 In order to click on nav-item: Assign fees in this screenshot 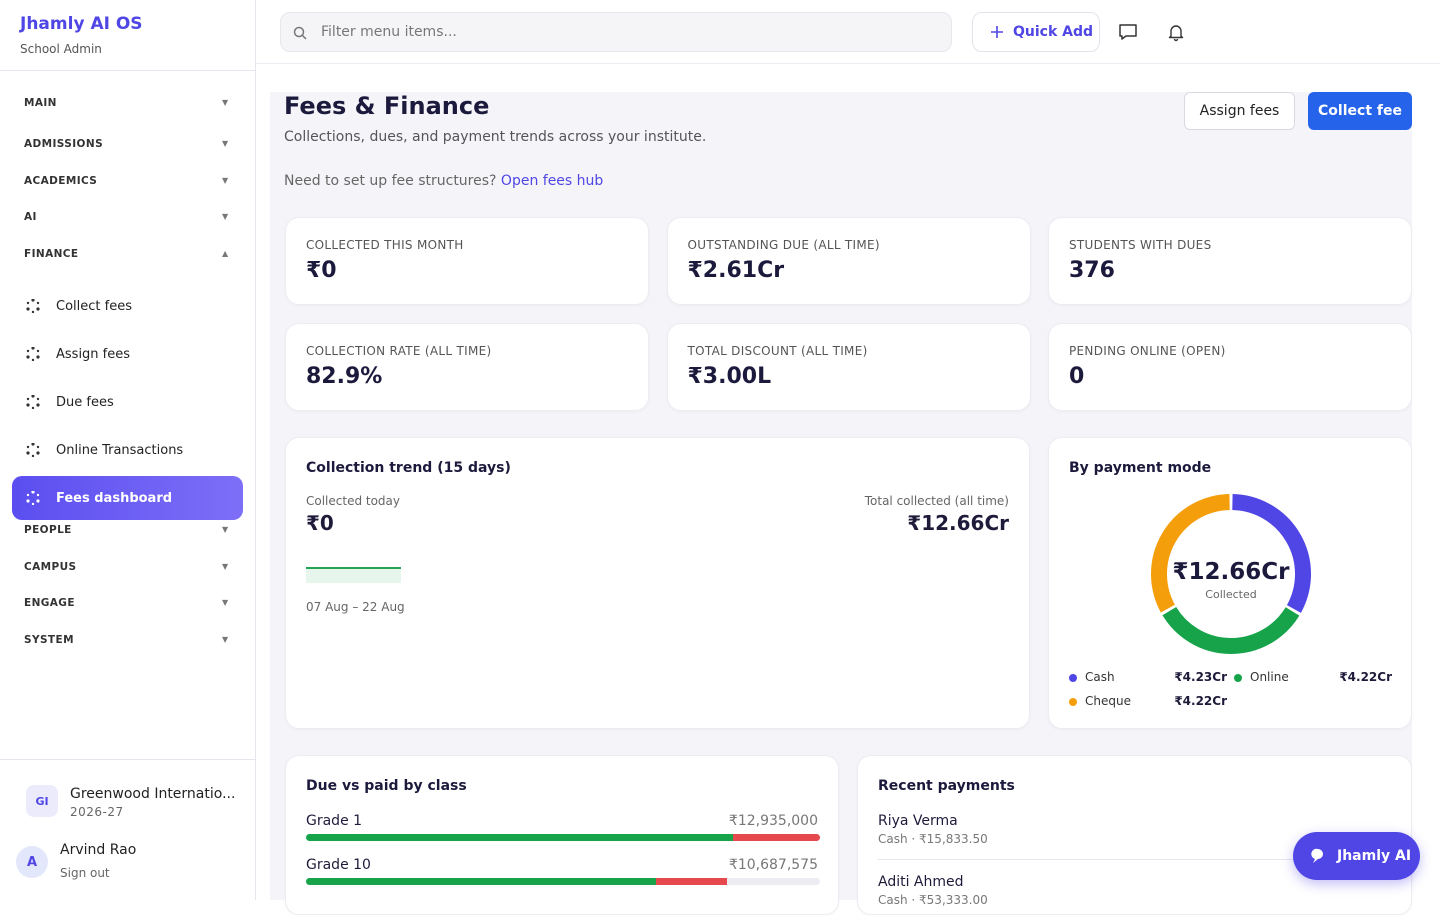, I will do `click(127, 354)`.